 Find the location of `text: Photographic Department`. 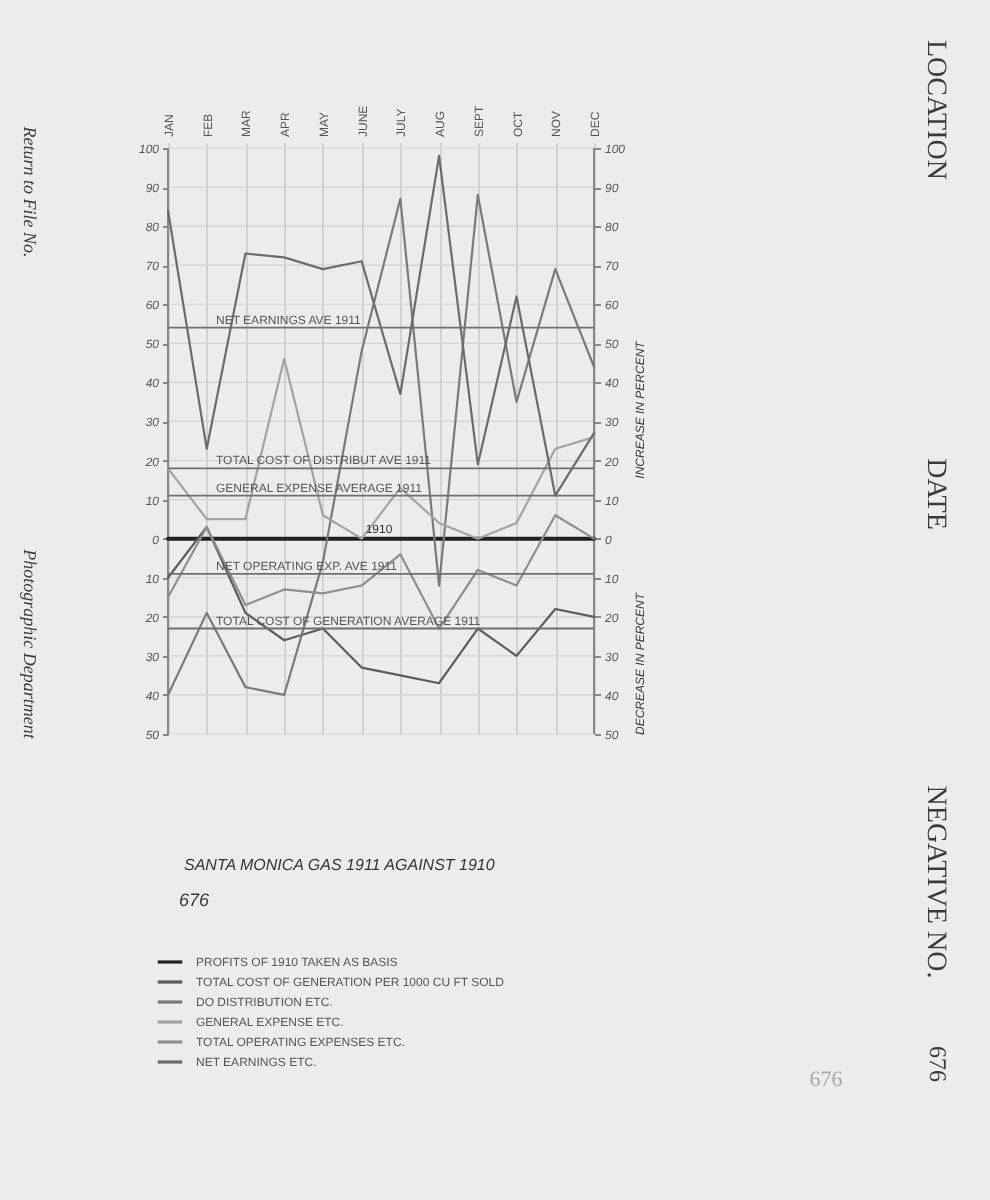

text: Photographic Department is located at coordinates (30, 643).